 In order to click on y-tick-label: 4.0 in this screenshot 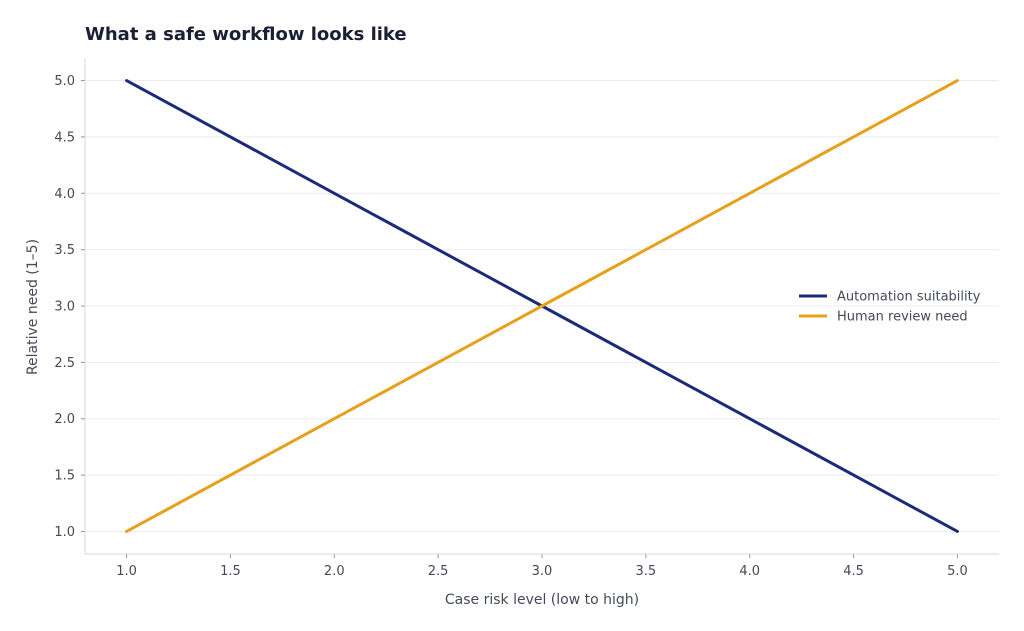, I will do `click(64, 194)`.